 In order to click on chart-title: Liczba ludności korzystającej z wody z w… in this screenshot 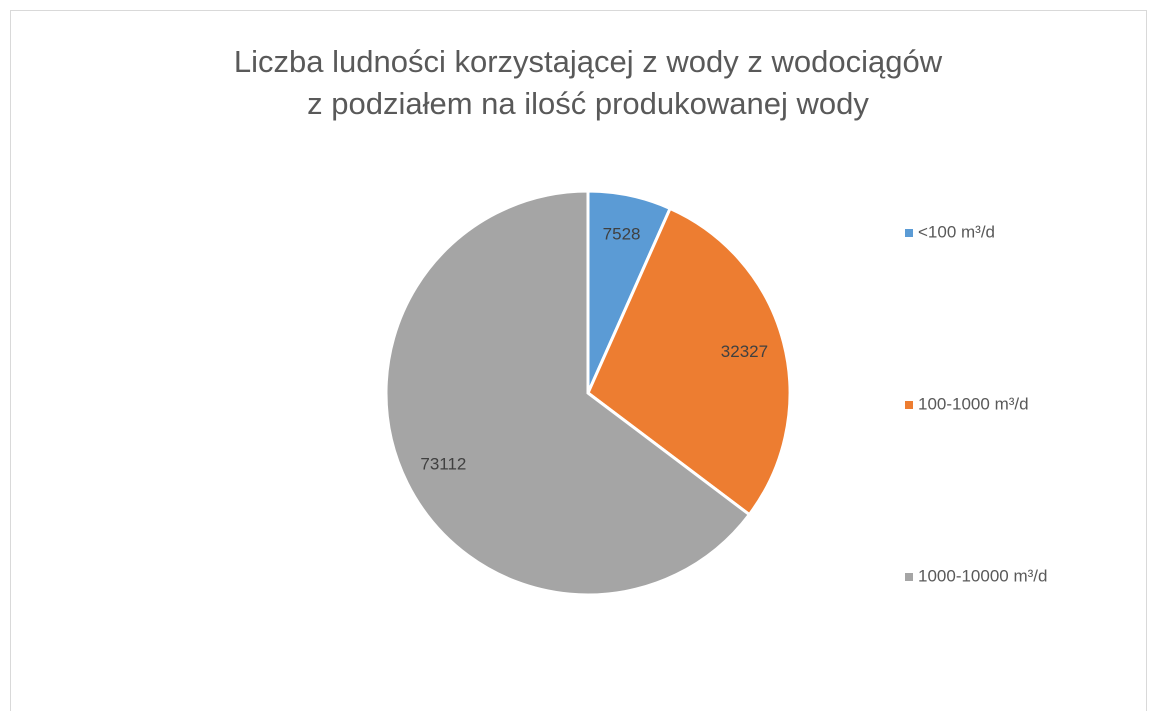, I will do `click(588, 61)`.